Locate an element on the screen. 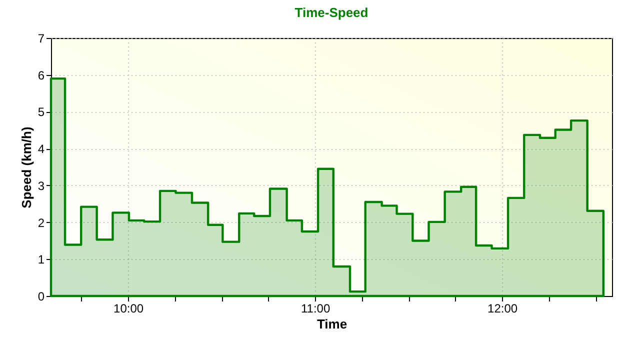 This screenshot has height=350, width=640. x-tick-label: 10:00 is located at coordinates (129, 309).